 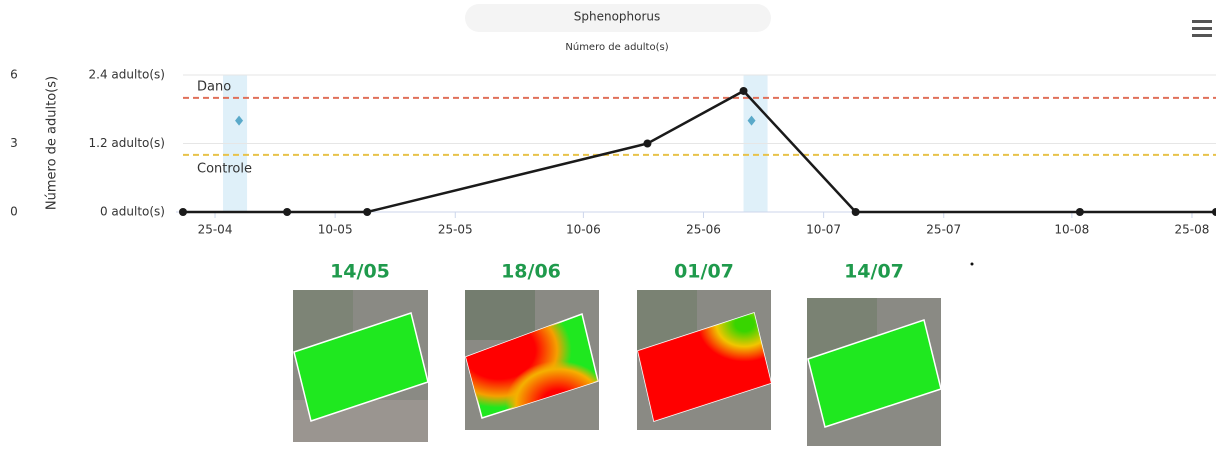 I want to click on x-tick-label: 25-05, so click(x=455, y=230).